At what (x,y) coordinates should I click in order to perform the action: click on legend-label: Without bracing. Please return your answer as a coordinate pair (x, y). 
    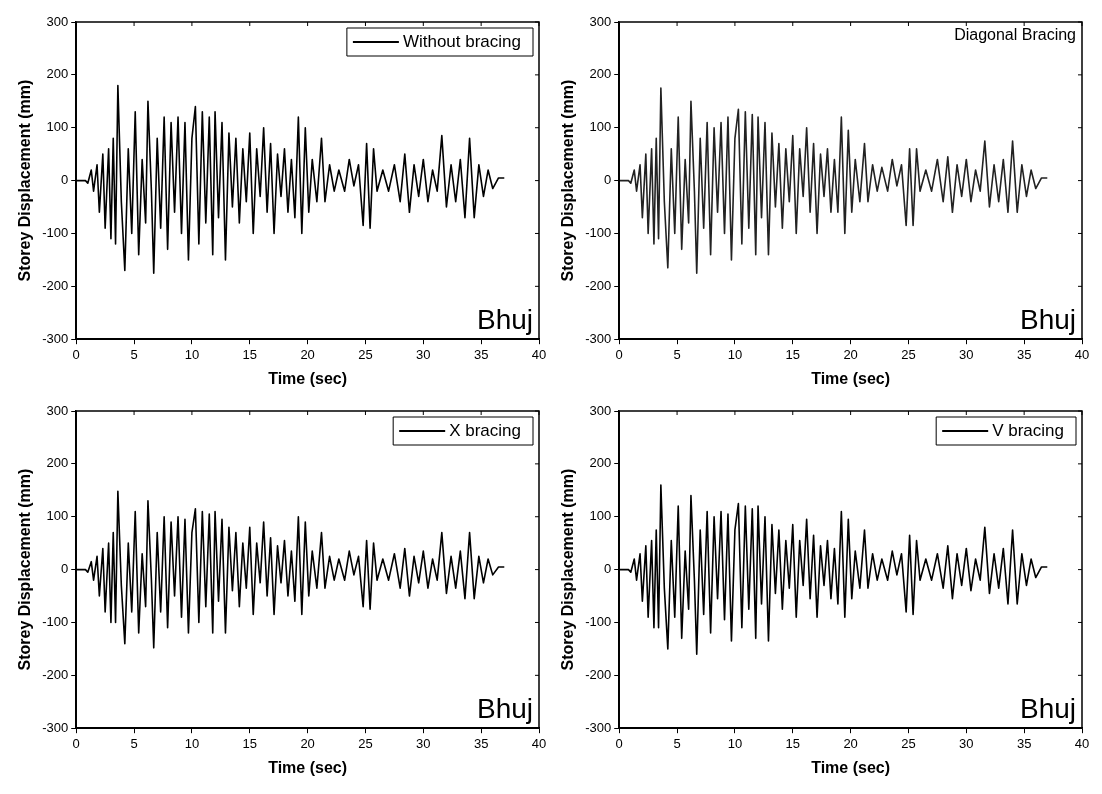
    Looking at the image, I should click on (462, 41).